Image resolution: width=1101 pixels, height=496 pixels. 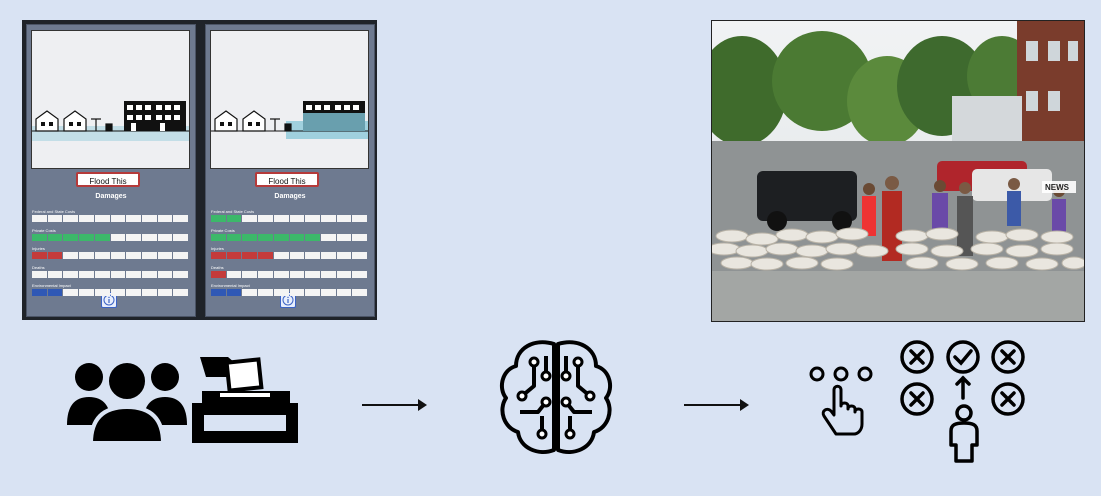 What do you see at coordinates (964, 434) in the screenshot?
I see `person-icon` at bounding box center [964, 434].